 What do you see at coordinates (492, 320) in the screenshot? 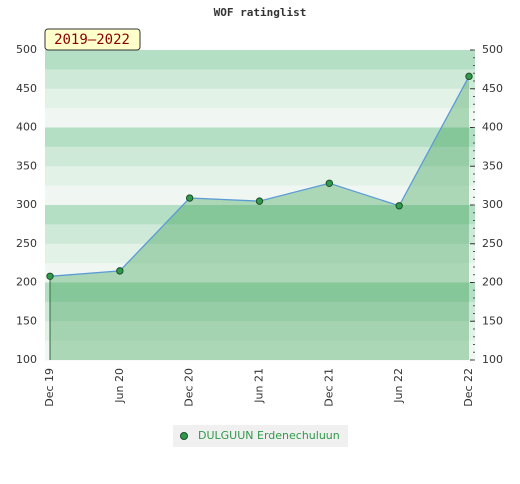
I see `y2-tick-label: 150` at bounding box center [492, 320].